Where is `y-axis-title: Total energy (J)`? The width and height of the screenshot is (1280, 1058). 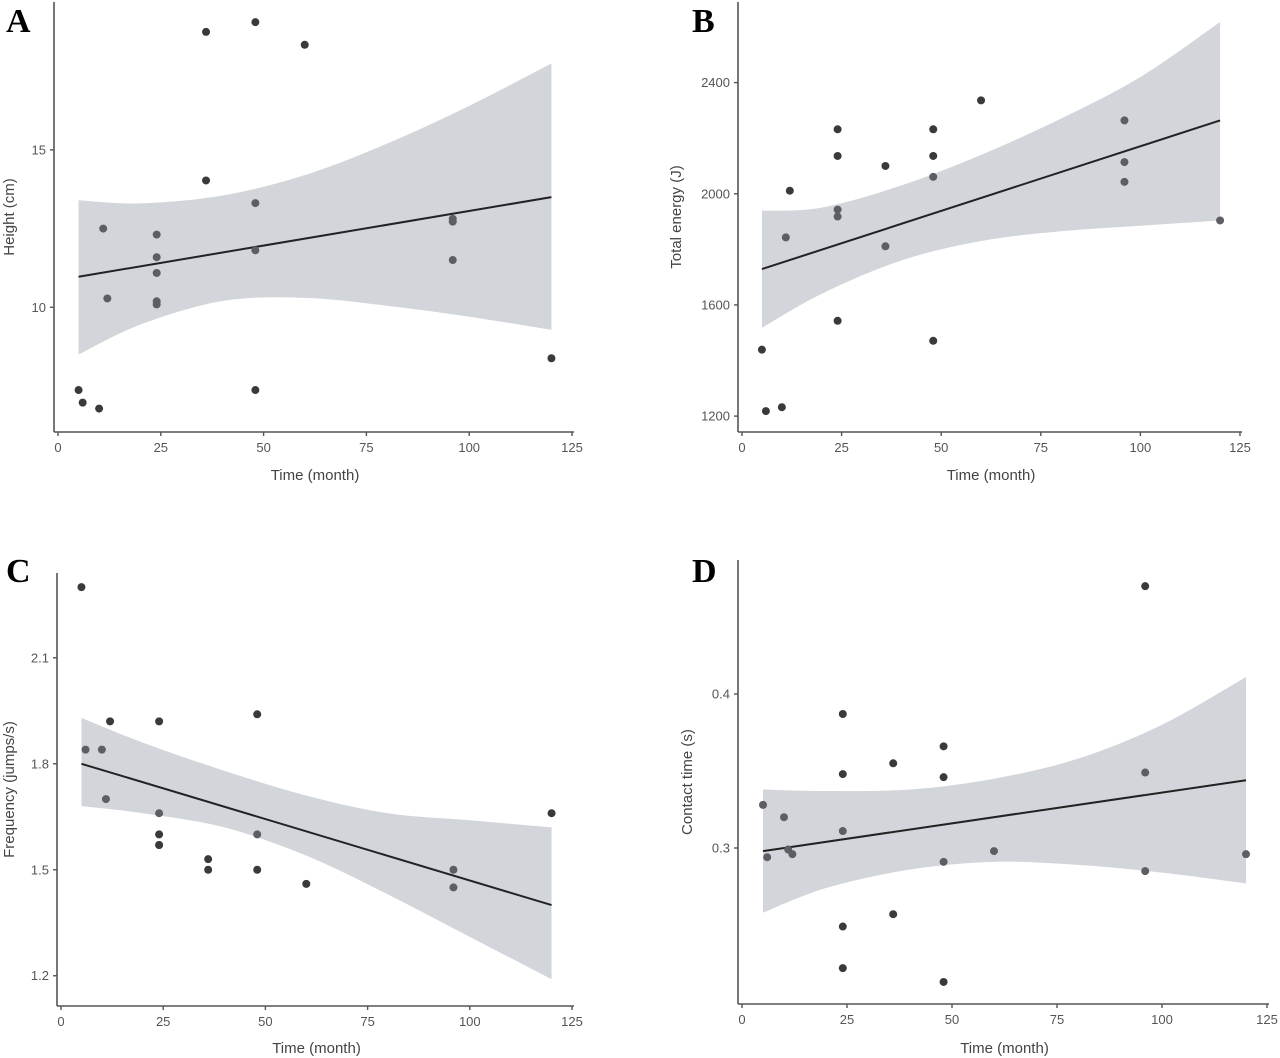
y-axis-title: Total energy (J) is located at coordinates (676, 216).